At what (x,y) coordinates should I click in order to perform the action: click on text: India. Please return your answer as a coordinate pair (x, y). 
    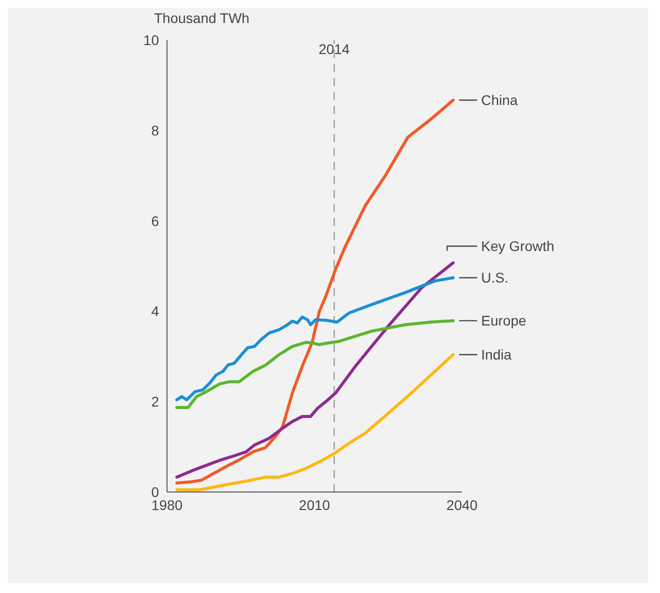
    Looking at the image, I should click on (496, 354).